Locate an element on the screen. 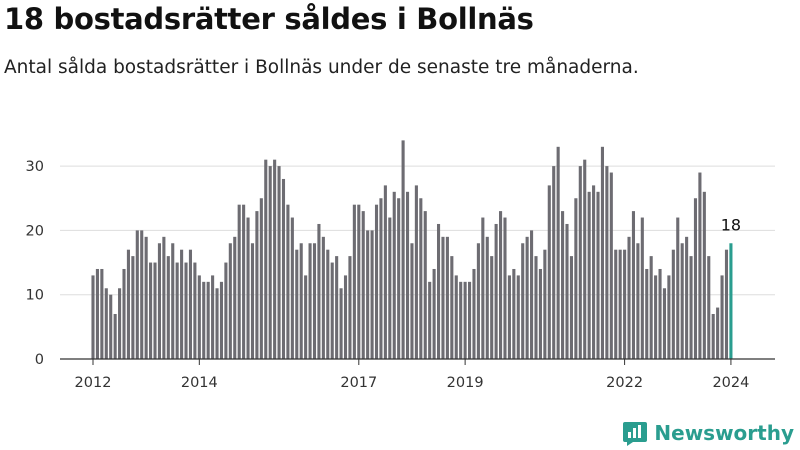  bar-highlight is located at coordinates (731, 301).